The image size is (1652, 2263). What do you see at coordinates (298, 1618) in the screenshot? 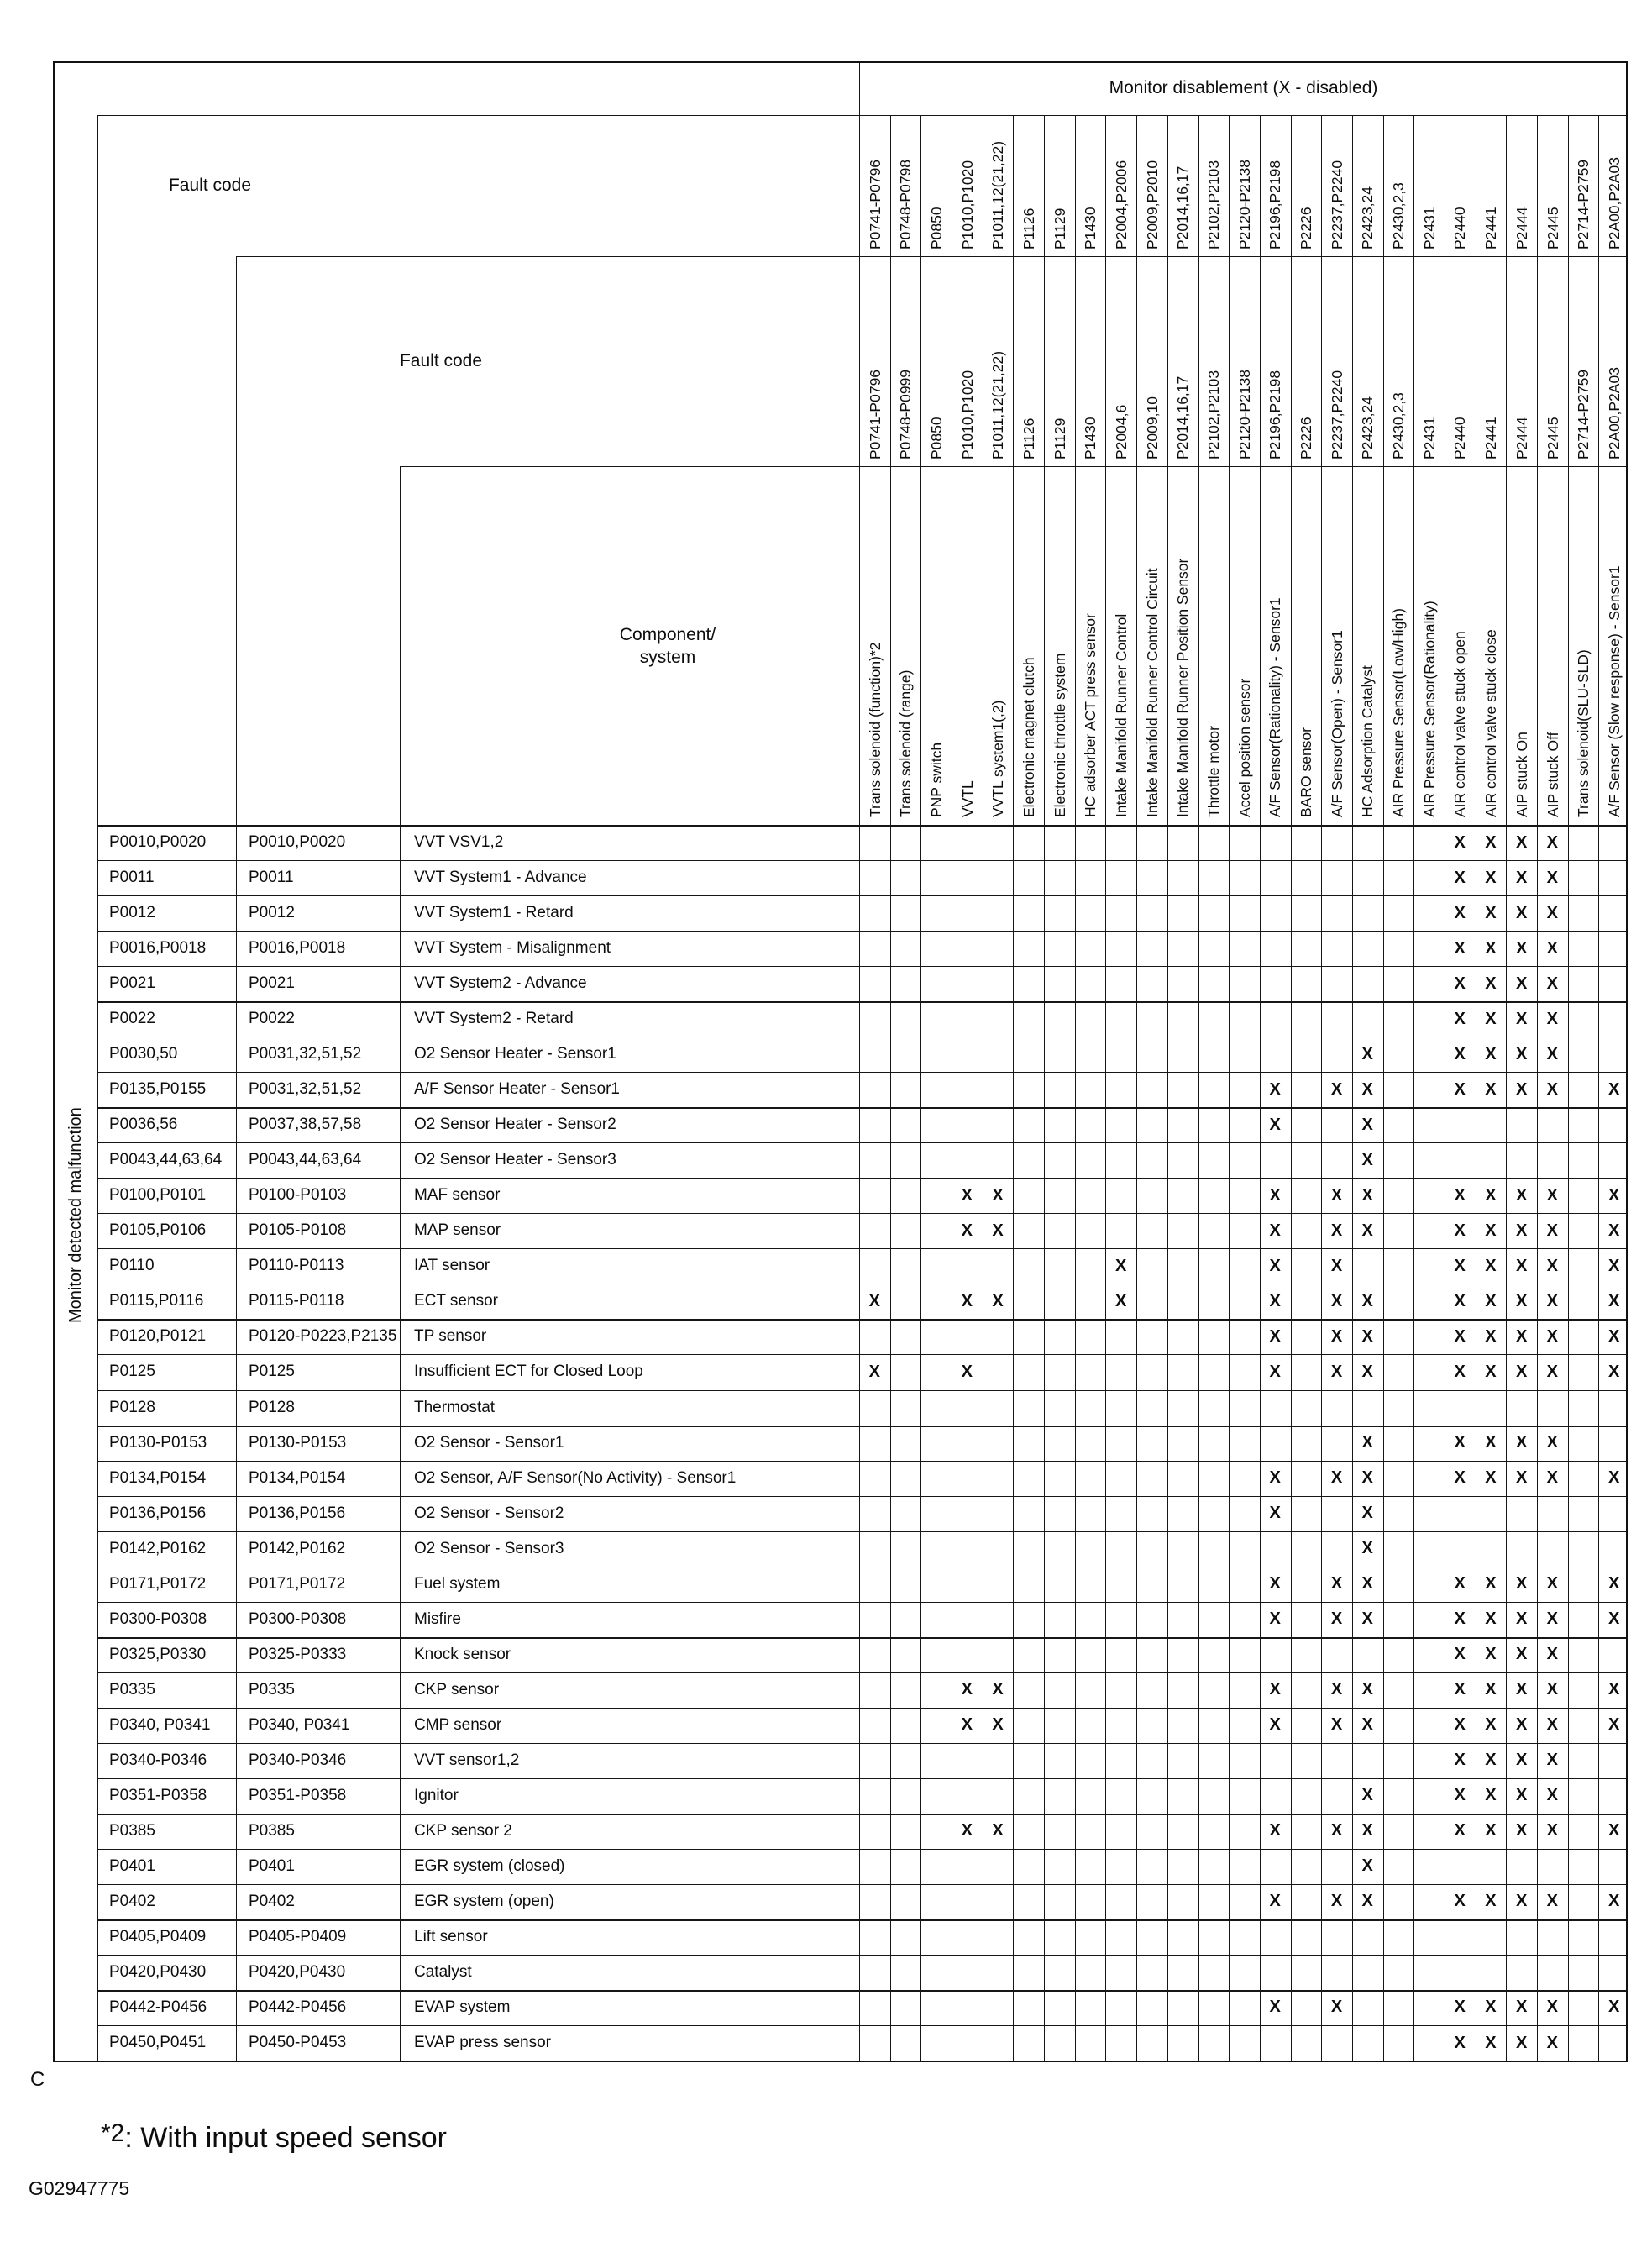
I see `row-fault-code-2: P0300-P0308` at bounding box center [298, 1618].